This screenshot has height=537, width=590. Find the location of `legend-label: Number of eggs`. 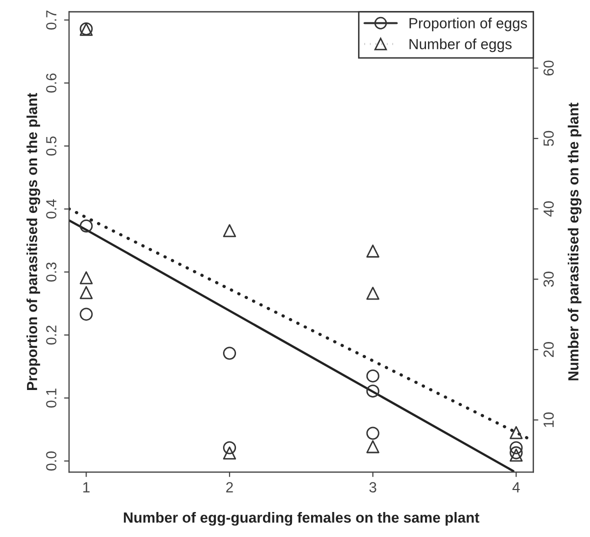

legend-label: Number of eggs is located at coordinates (461, 45).